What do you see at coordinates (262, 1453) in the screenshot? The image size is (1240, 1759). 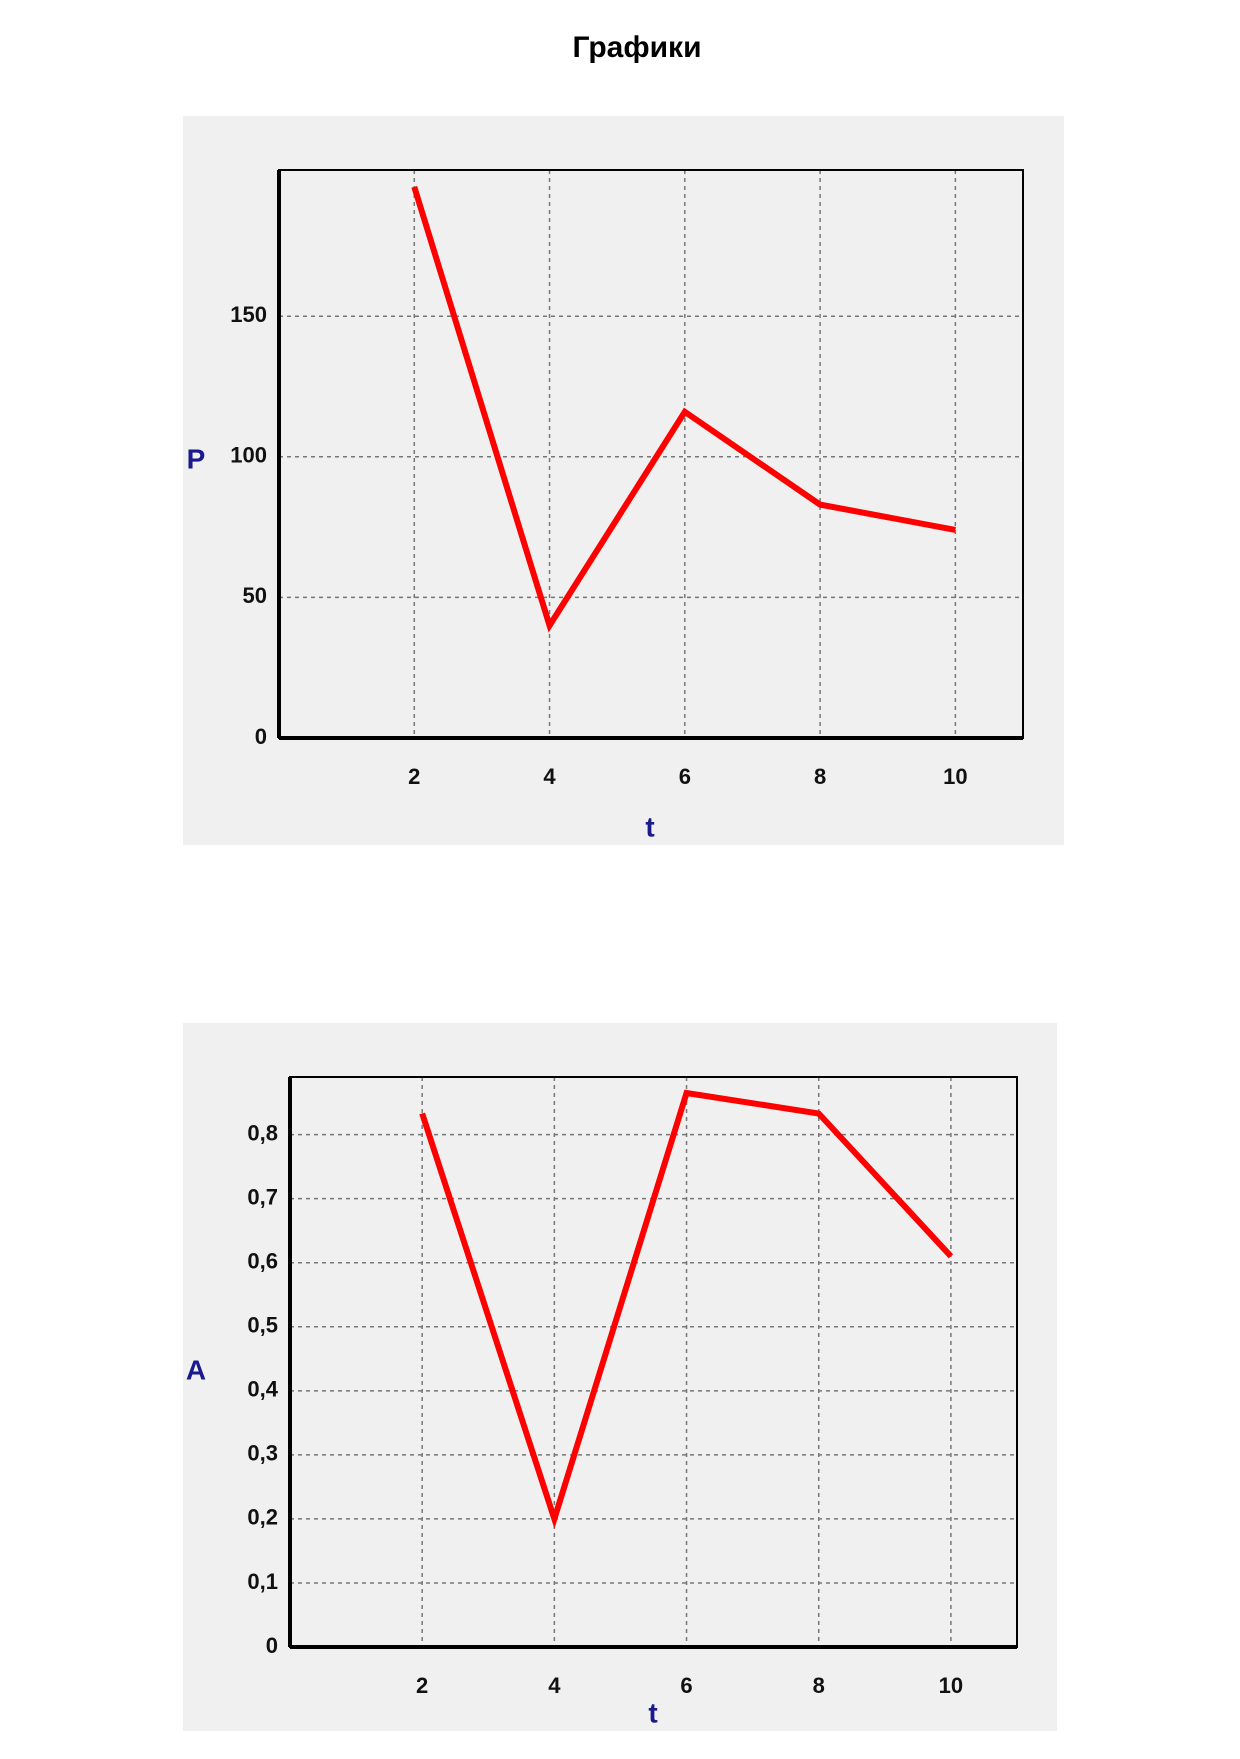 I see `y-tick-label: 0,3` at bounding box center [262, 1453].